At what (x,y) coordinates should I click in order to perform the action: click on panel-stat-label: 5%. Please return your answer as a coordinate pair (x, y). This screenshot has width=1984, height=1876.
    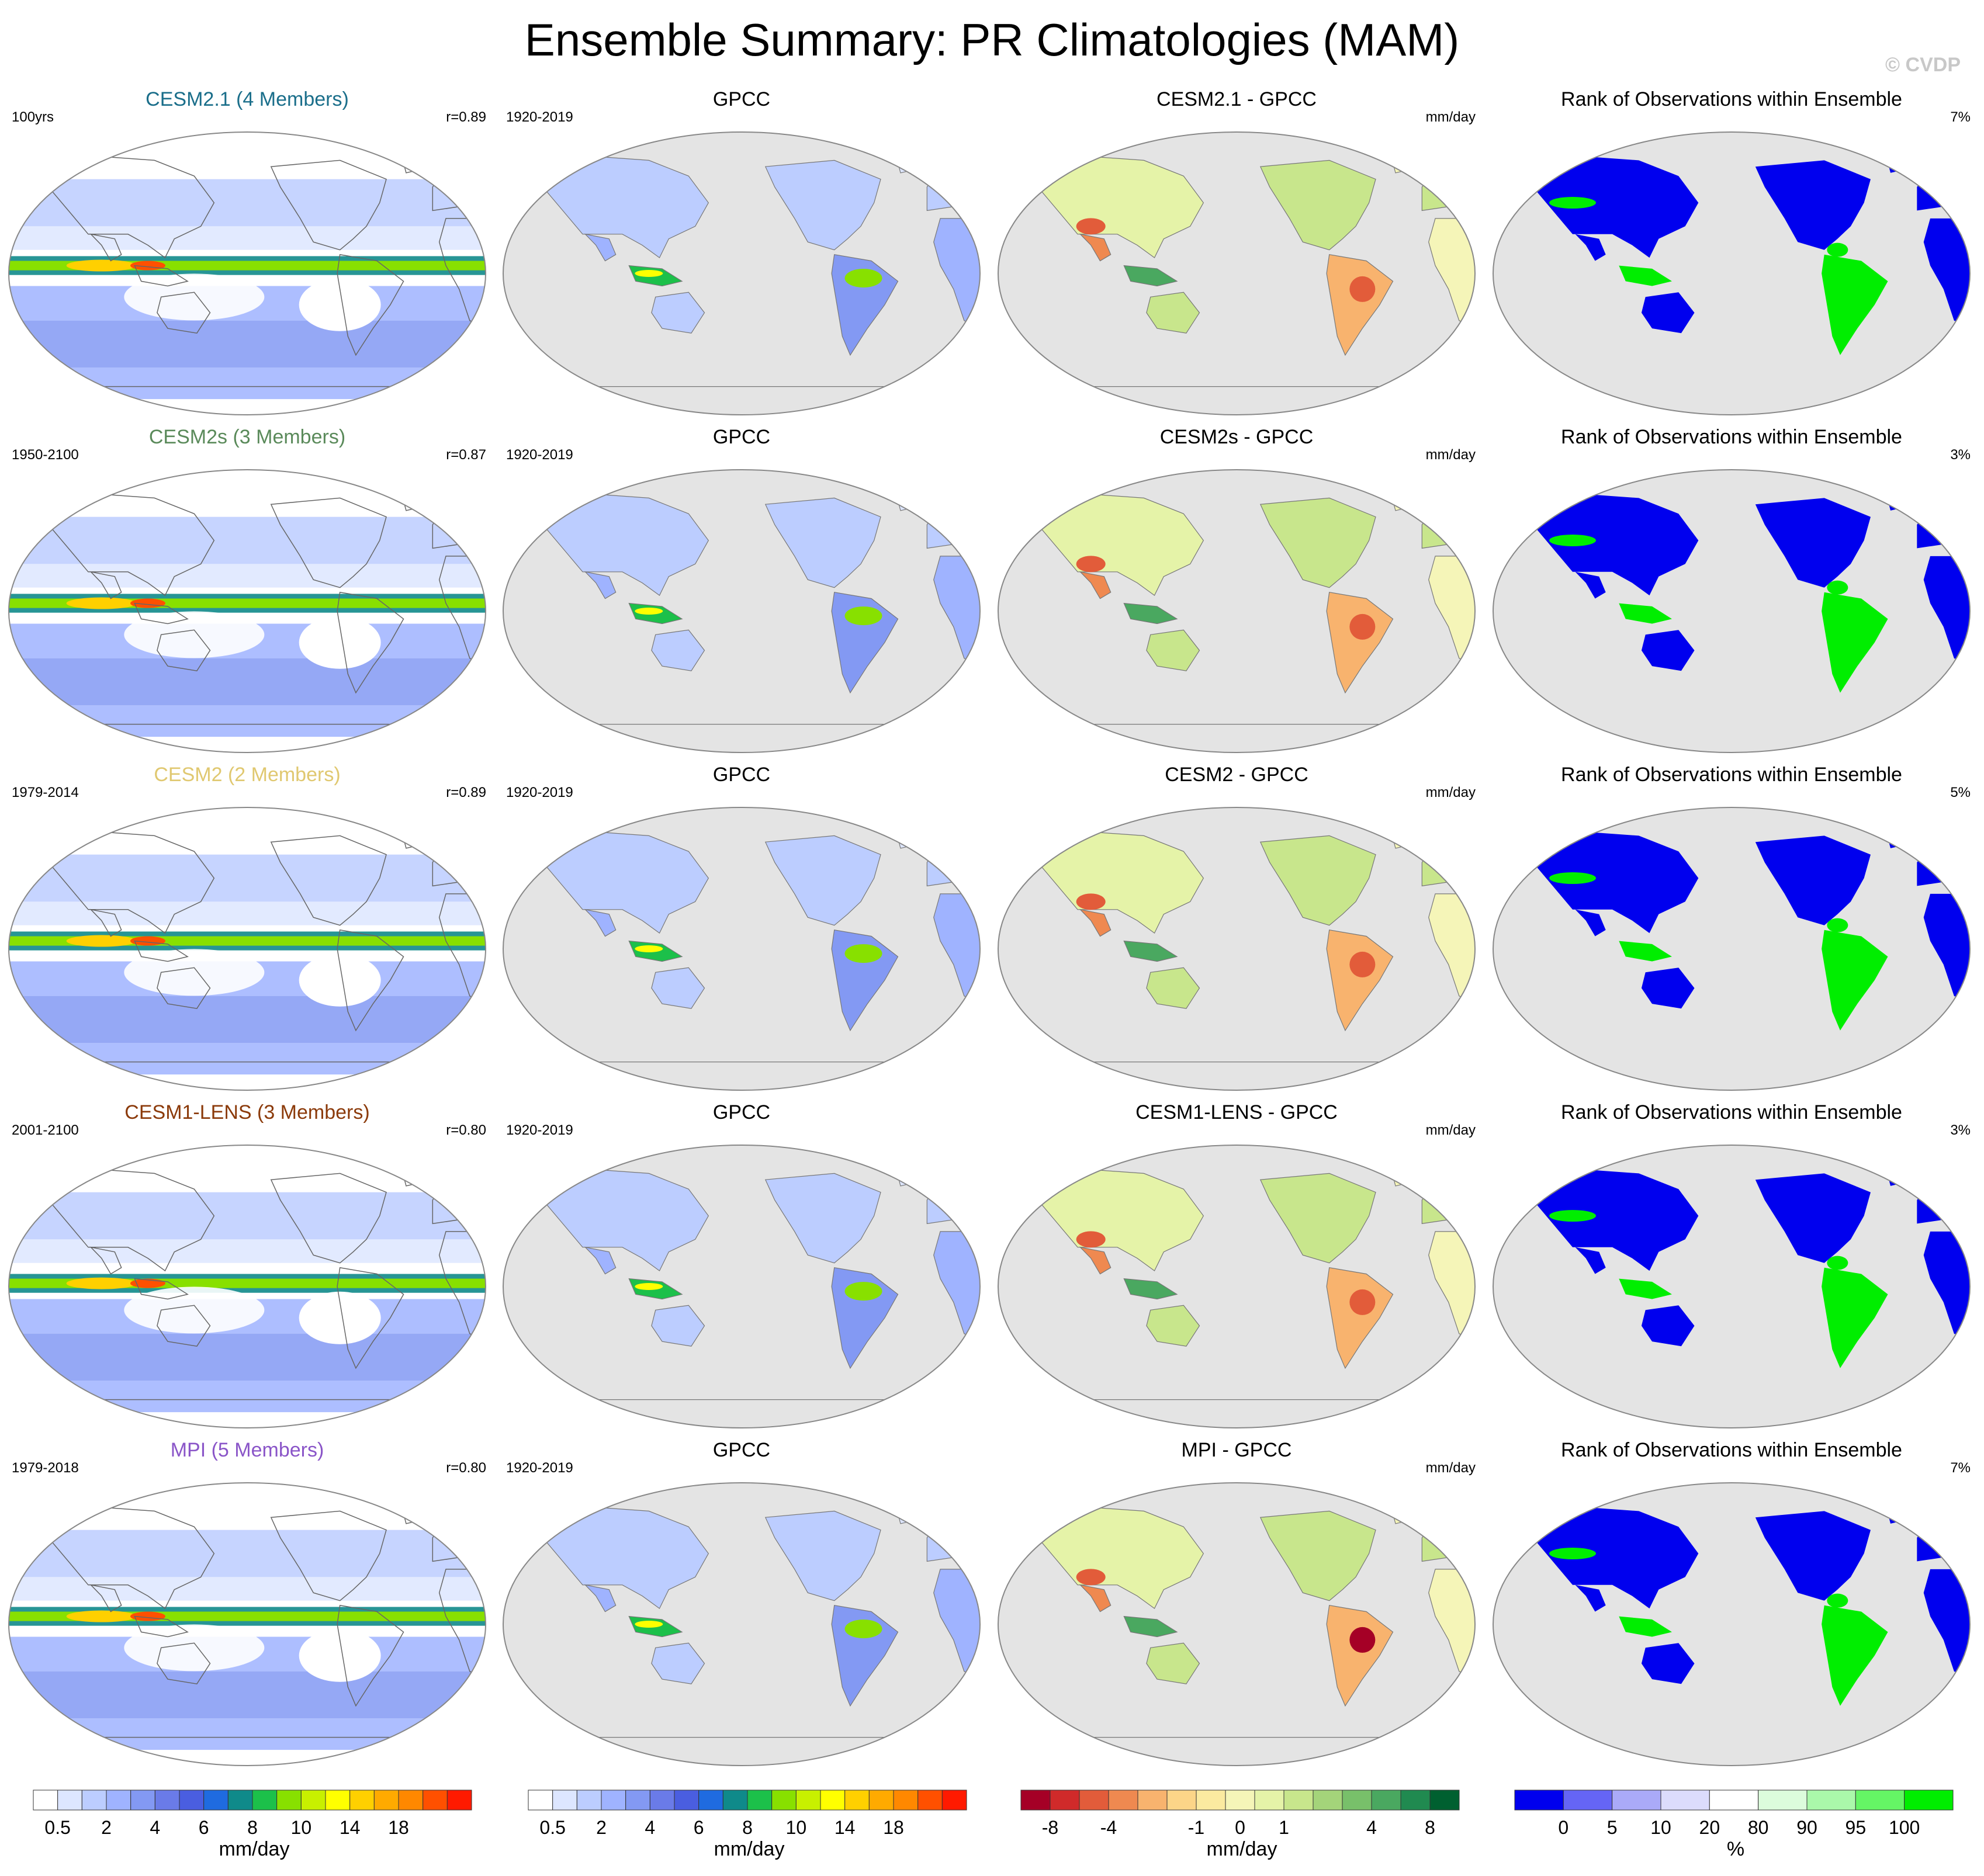
    Looking at the image, I should click on (1961, 792).